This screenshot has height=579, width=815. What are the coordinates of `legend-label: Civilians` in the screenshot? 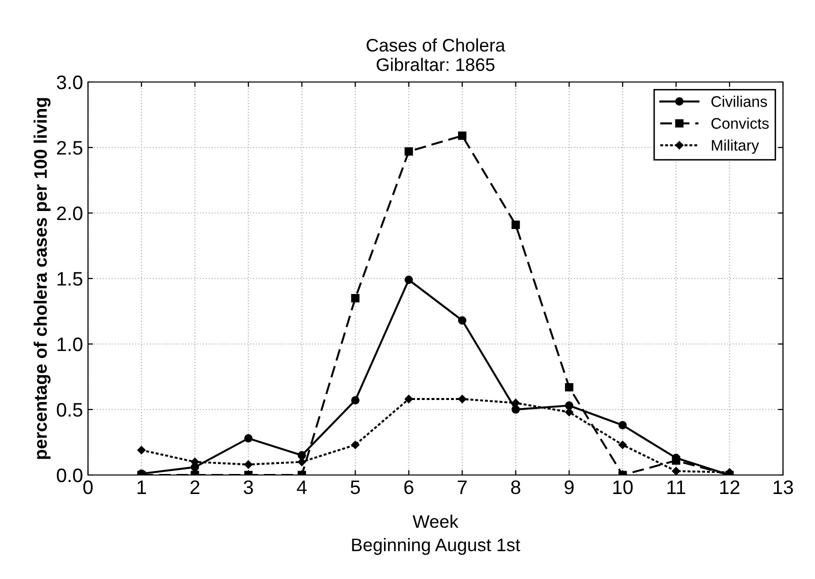 It's located at (739, 101).